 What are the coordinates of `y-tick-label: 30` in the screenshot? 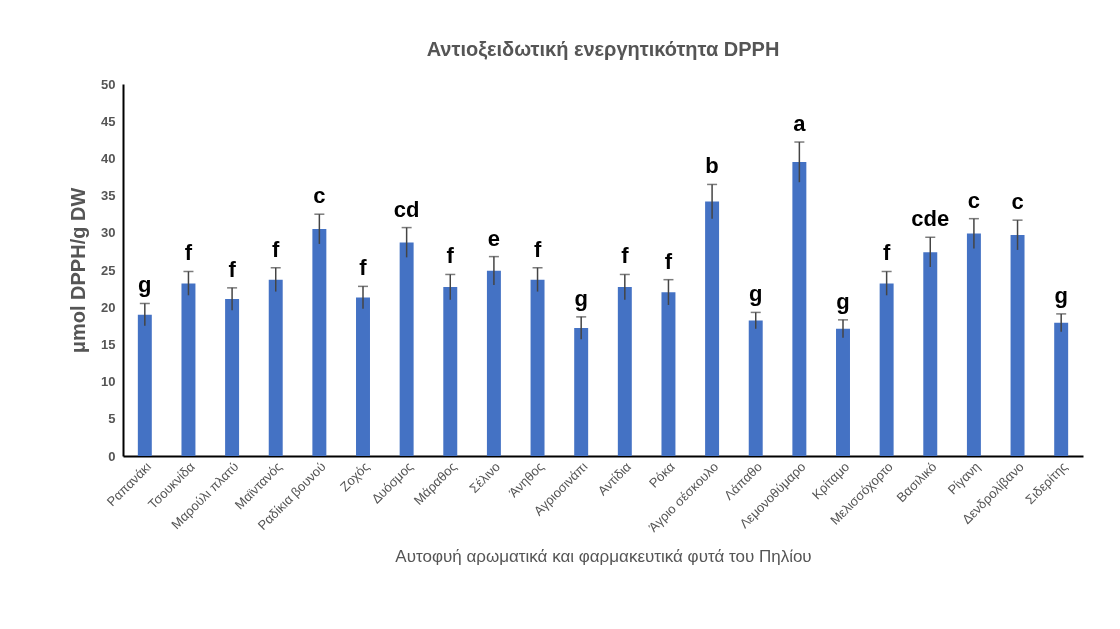 It's located at (108, 233).